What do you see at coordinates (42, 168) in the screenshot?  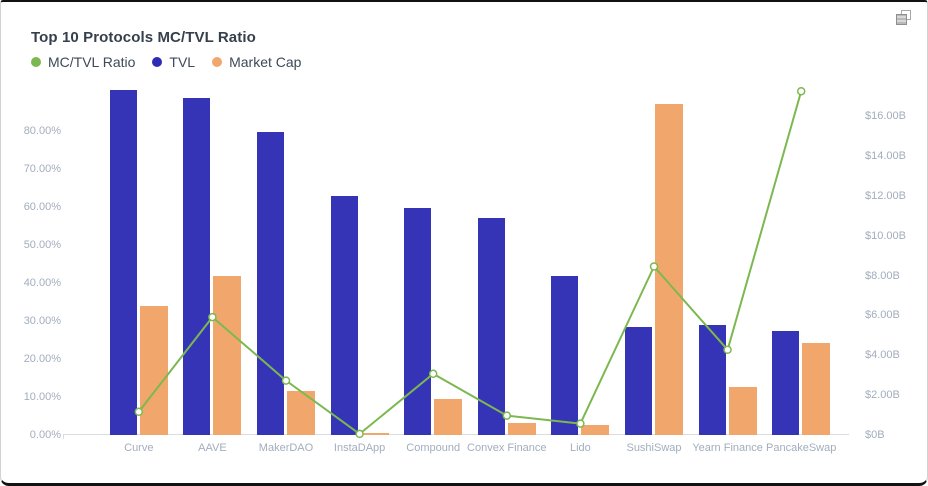 I see `left-axis-tick-label: 70.00%` at bounding box center [42, 168].